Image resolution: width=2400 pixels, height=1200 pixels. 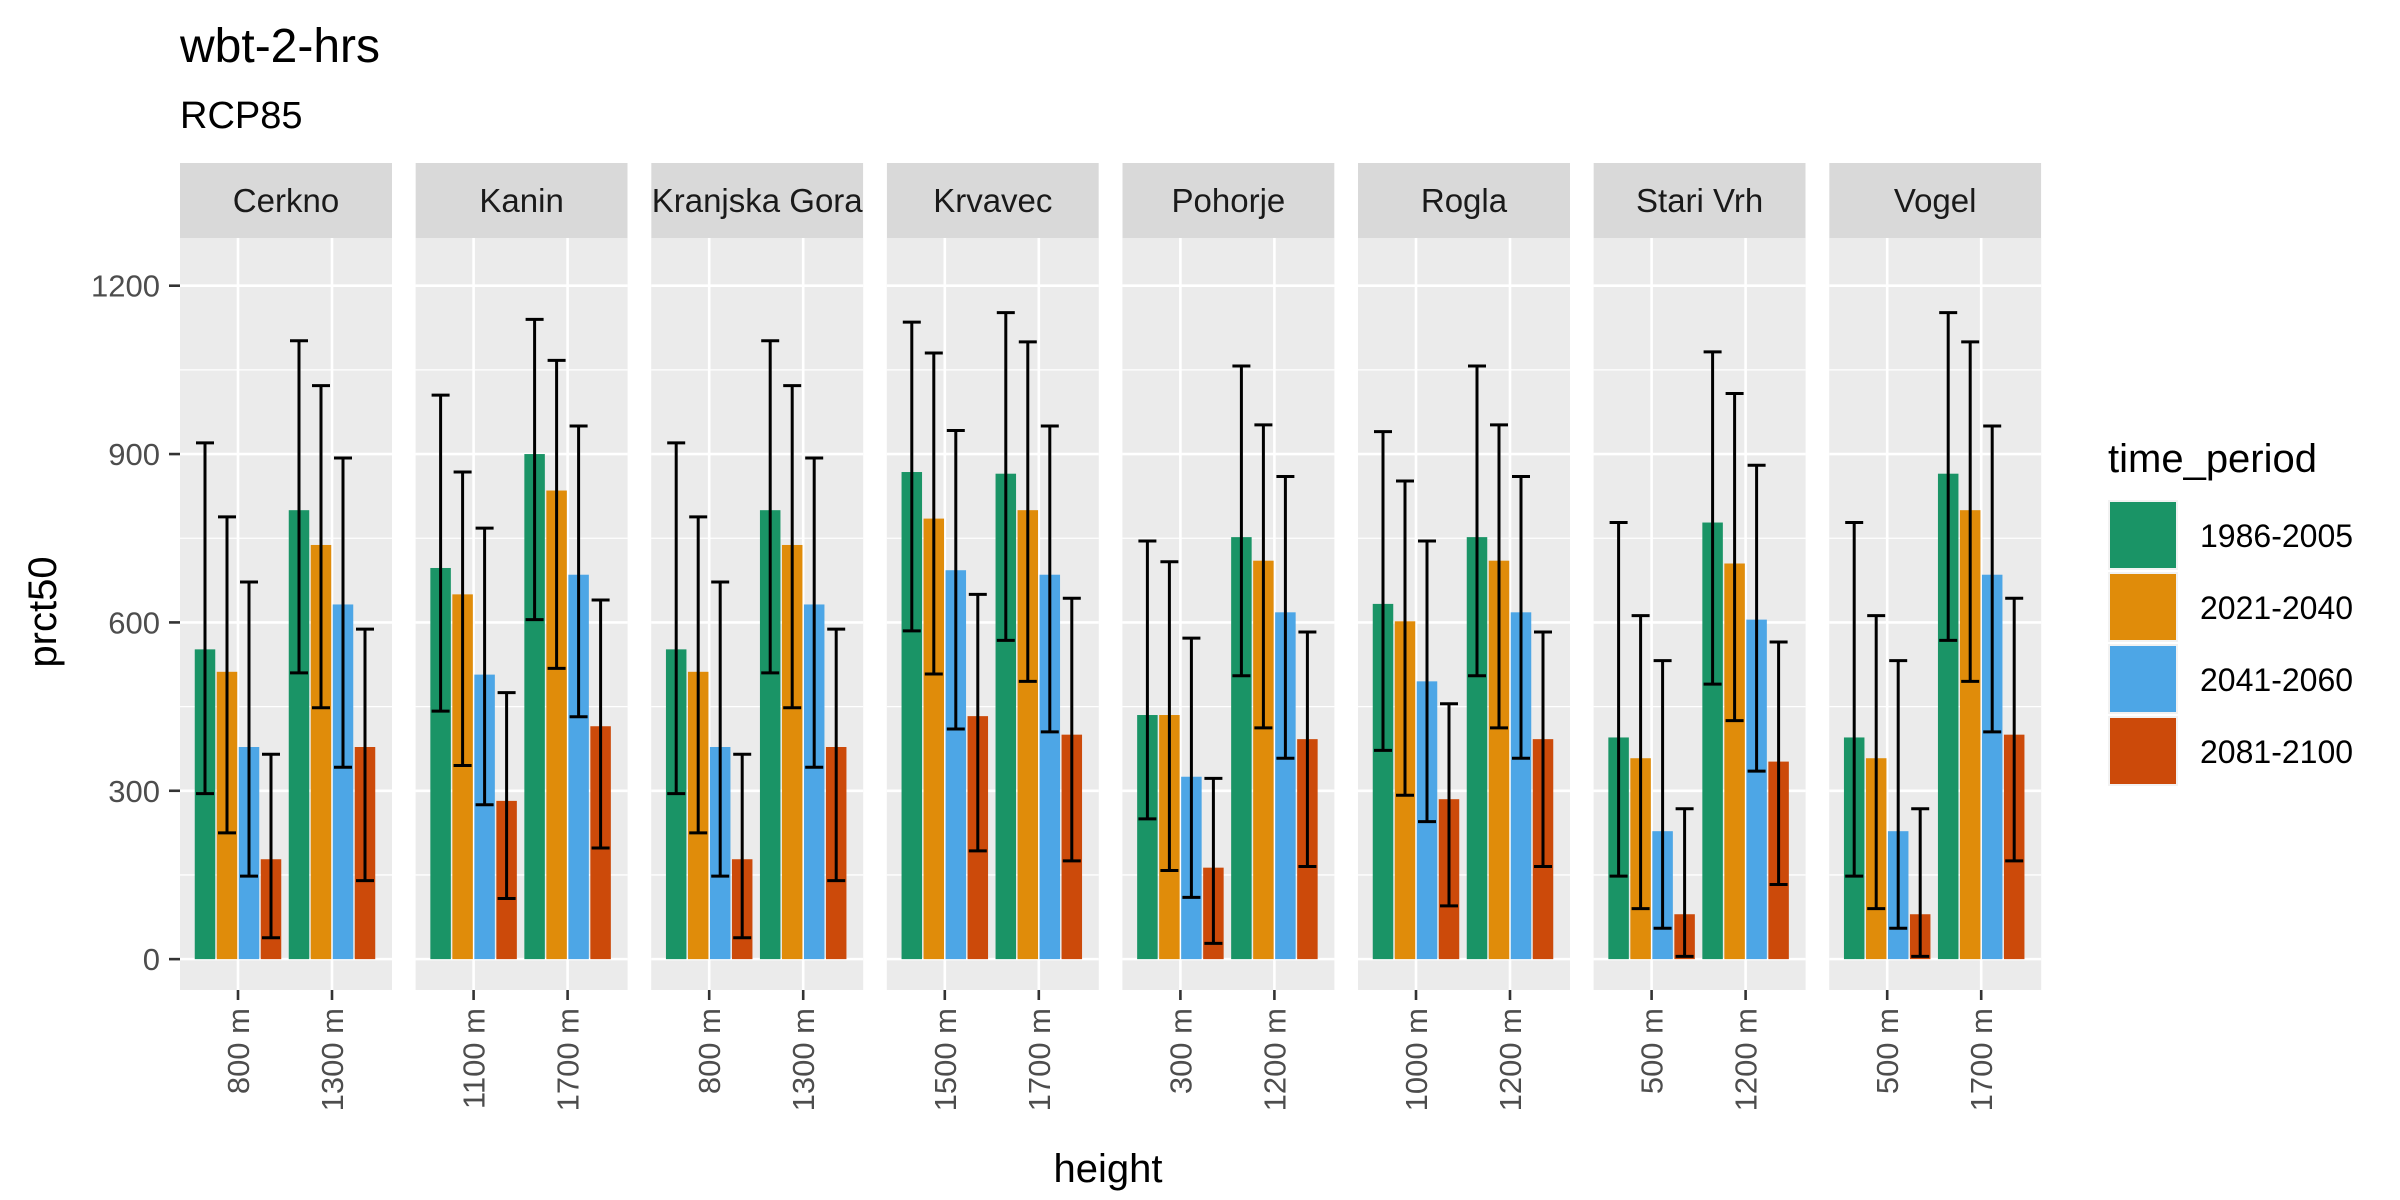 What do you see at coordinates (2276, 752) in the screenshot?
I see `legend-label: 2081-2100` at bounding box center [2276, 752].